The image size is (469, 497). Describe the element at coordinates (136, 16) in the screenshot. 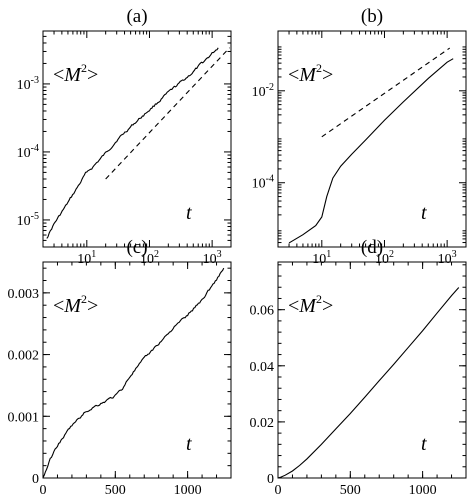

I see `panel-label: (a)` at that location.